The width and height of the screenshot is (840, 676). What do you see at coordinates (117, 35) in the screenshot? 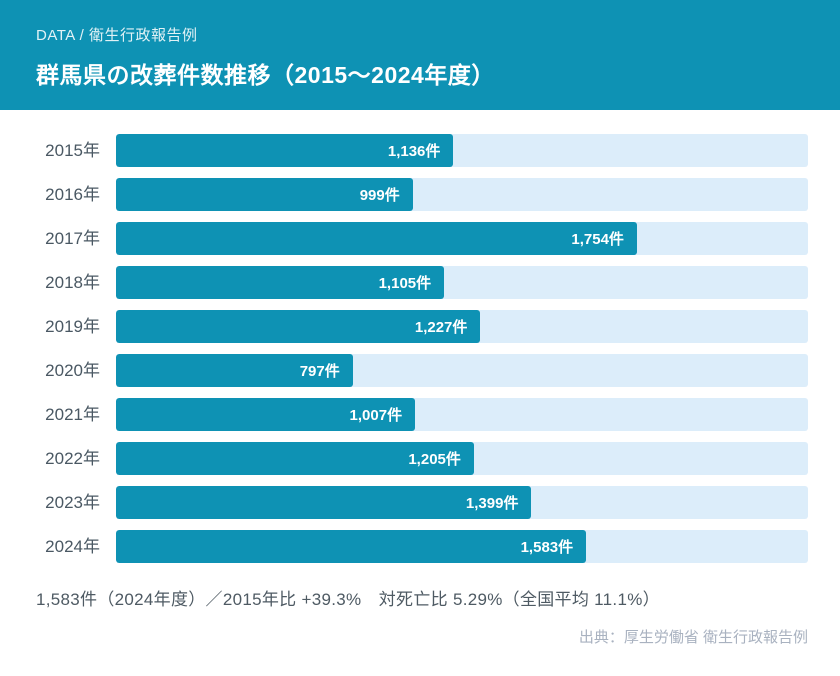
I see `header-kicker: DATA / 衛生行政報告例` at bounding box center [117, 35].